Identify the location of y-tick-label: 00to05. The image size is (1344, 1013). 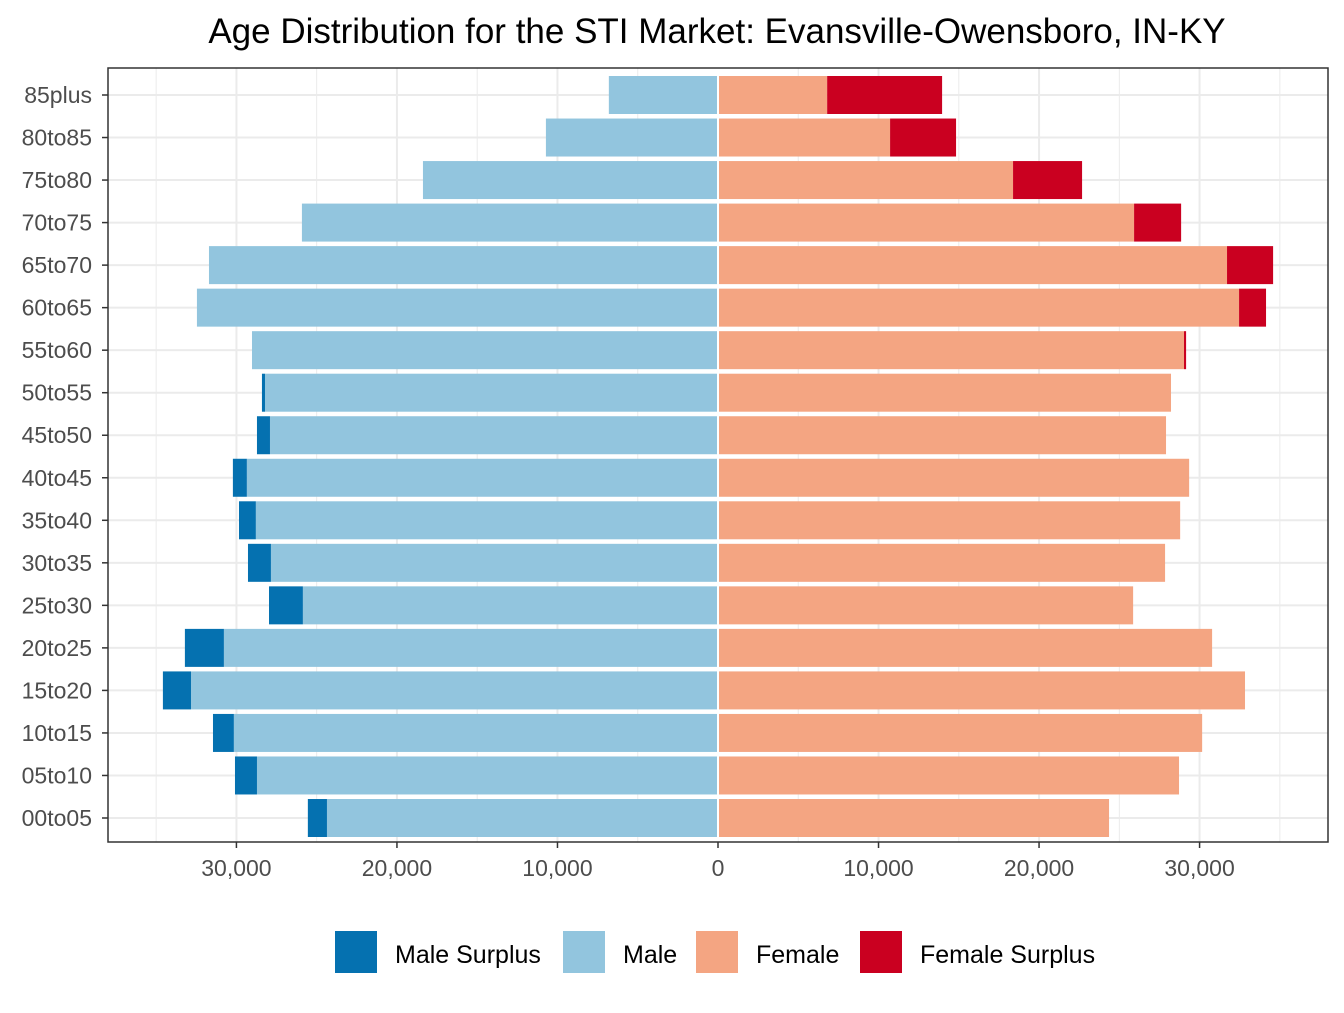
(57, 818).